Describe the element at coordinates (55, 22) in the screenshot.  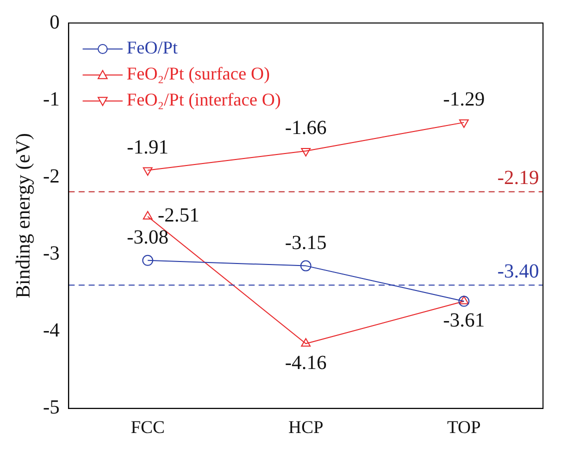
I see `y-tick-label: 0` at that location.